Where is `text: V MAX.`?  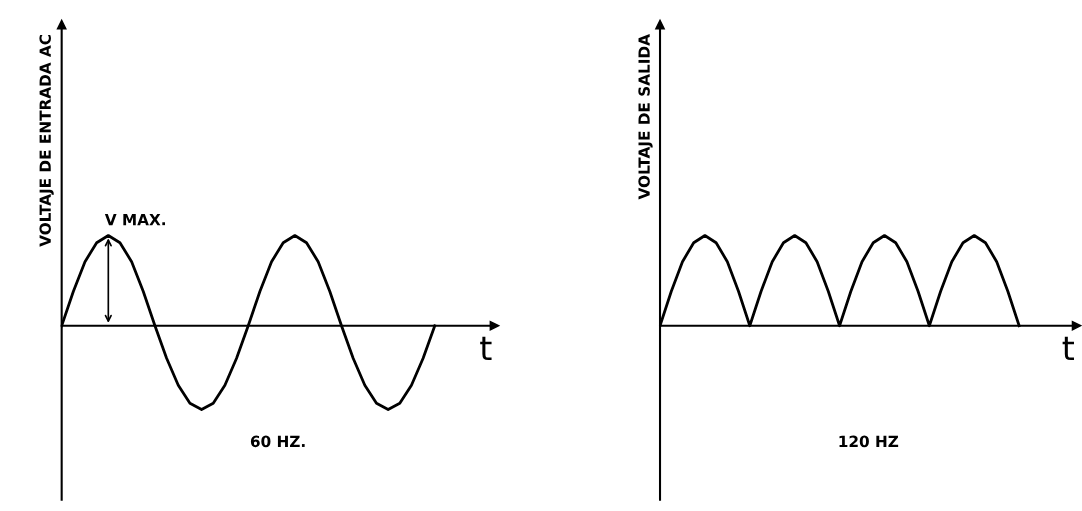
text: V MAX. is located at coordinates (135, 220).